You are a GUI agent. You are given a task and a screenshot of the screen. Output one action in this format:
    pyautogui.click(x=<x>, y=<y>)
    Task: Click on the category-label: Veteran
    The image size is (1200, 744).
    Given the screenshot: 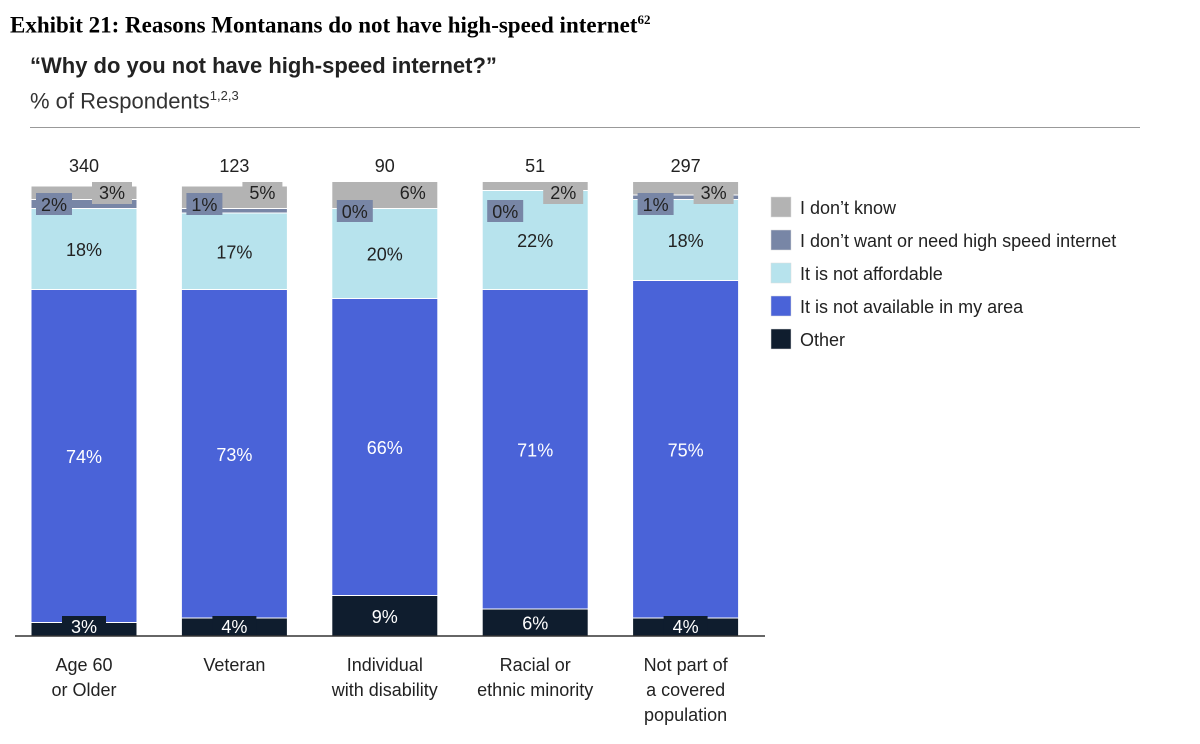 What is the action you would take?
    pyautogui.click(x=234, y=665)
    